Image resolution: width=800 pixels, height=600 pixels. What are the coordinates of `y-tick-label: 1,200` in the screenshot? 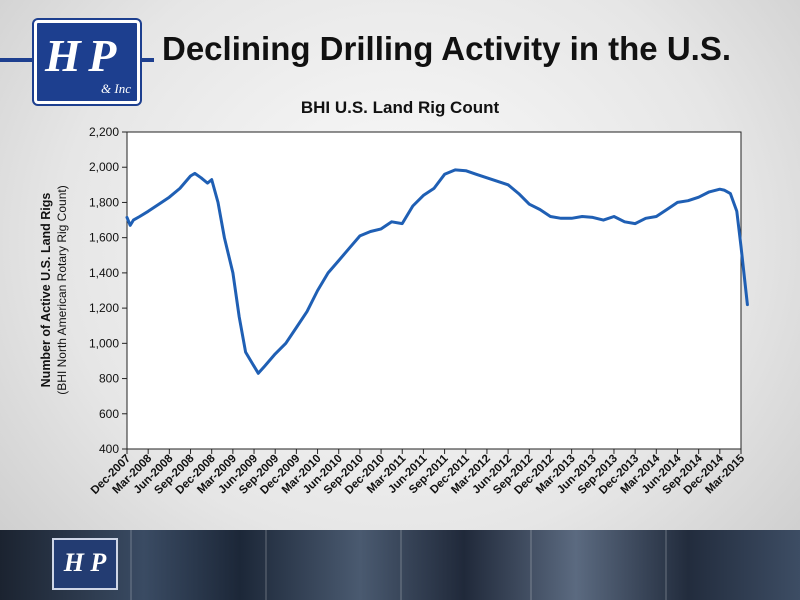 It's located at (104, 308).